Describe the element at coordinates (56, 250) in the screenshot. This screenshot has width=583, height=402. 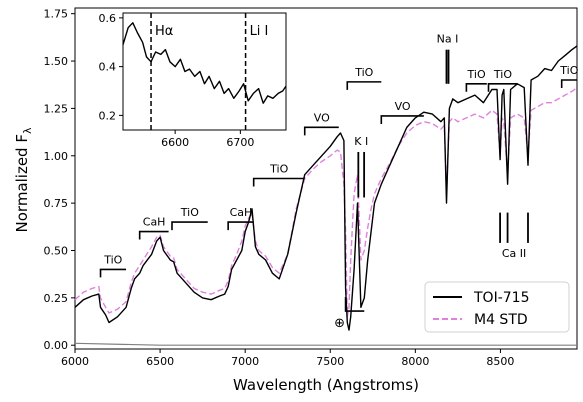
I see `y-tick-label: 0.50` at that location.